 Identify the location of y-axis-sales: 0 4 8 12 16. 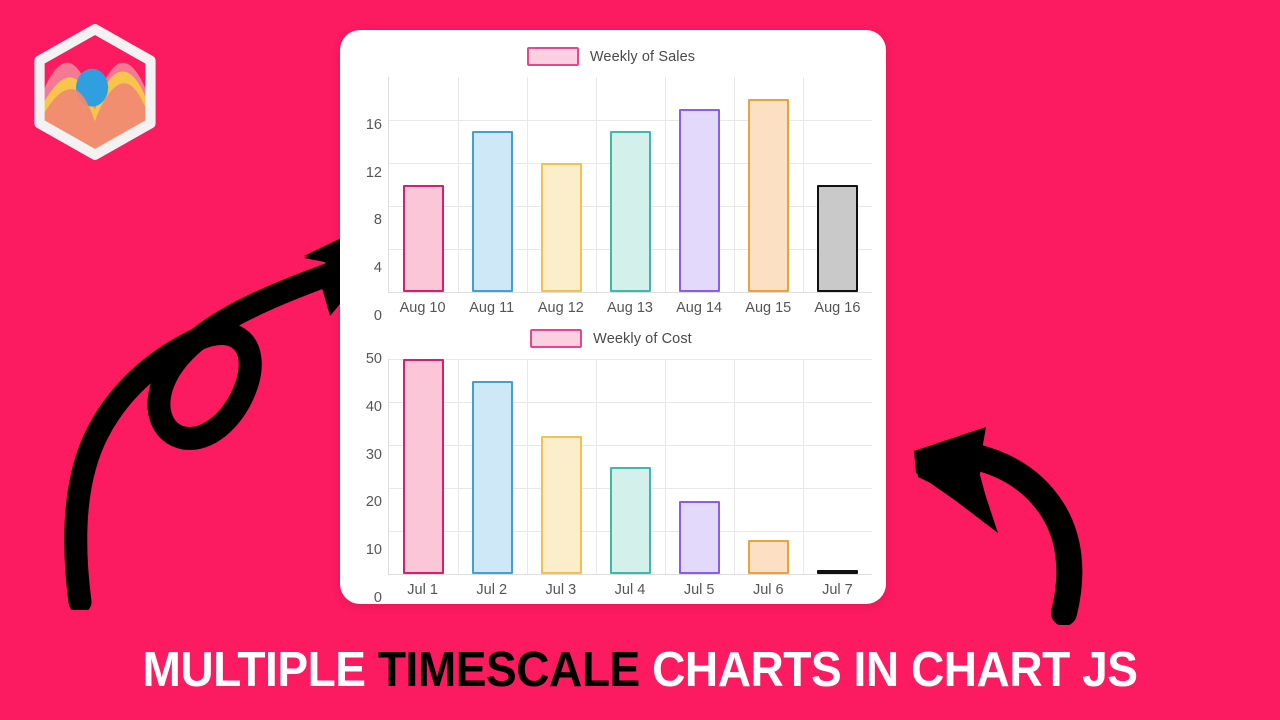
(369, 200).